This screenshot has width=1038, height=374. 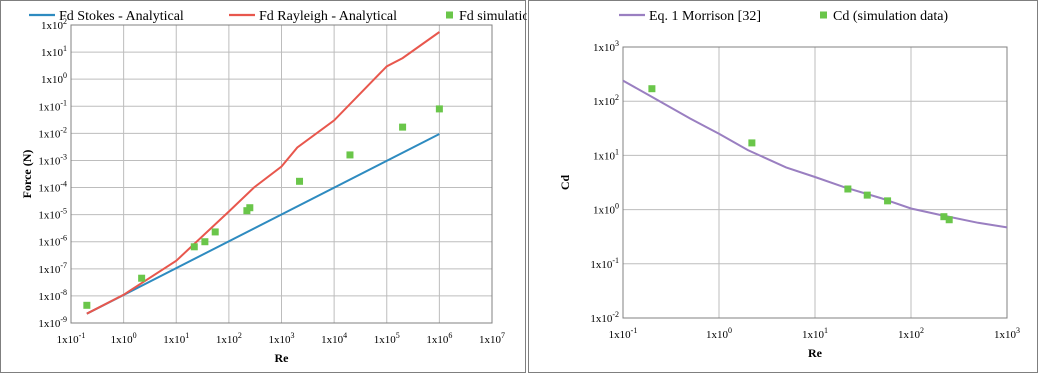 What do you see at coordinates (387, 338) in the screenshot?
I see `x-tick-label: 1x10⁵` at bounding box center [387, 338].